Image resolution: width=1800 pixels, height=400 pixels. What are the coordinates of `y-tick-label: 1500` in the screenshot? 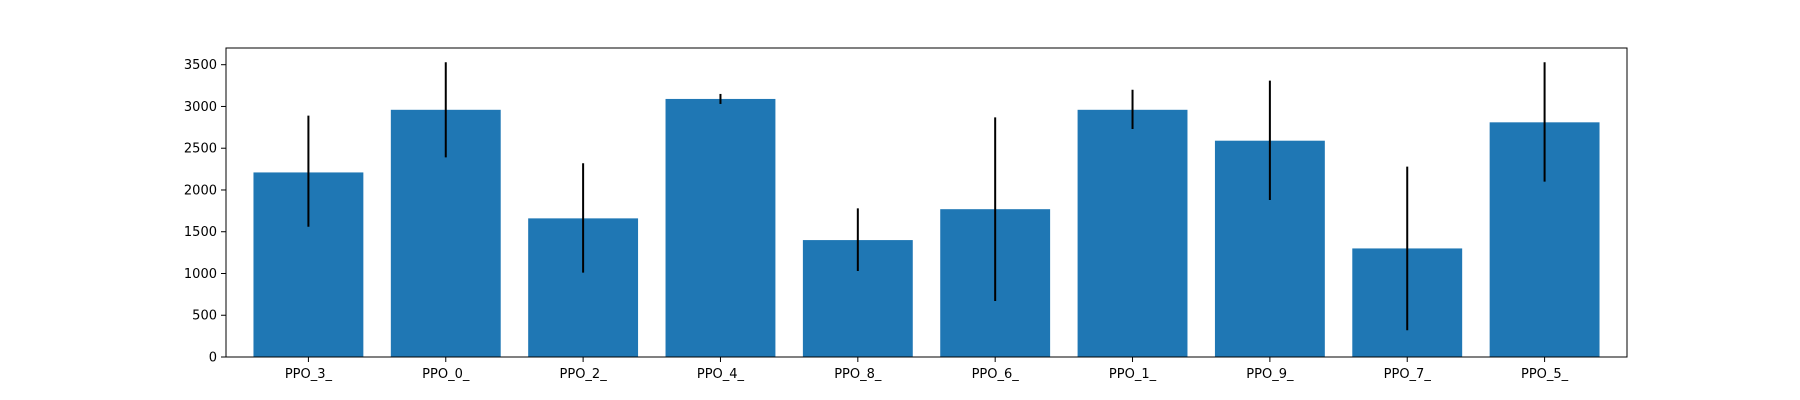 It's located at (200, 232).